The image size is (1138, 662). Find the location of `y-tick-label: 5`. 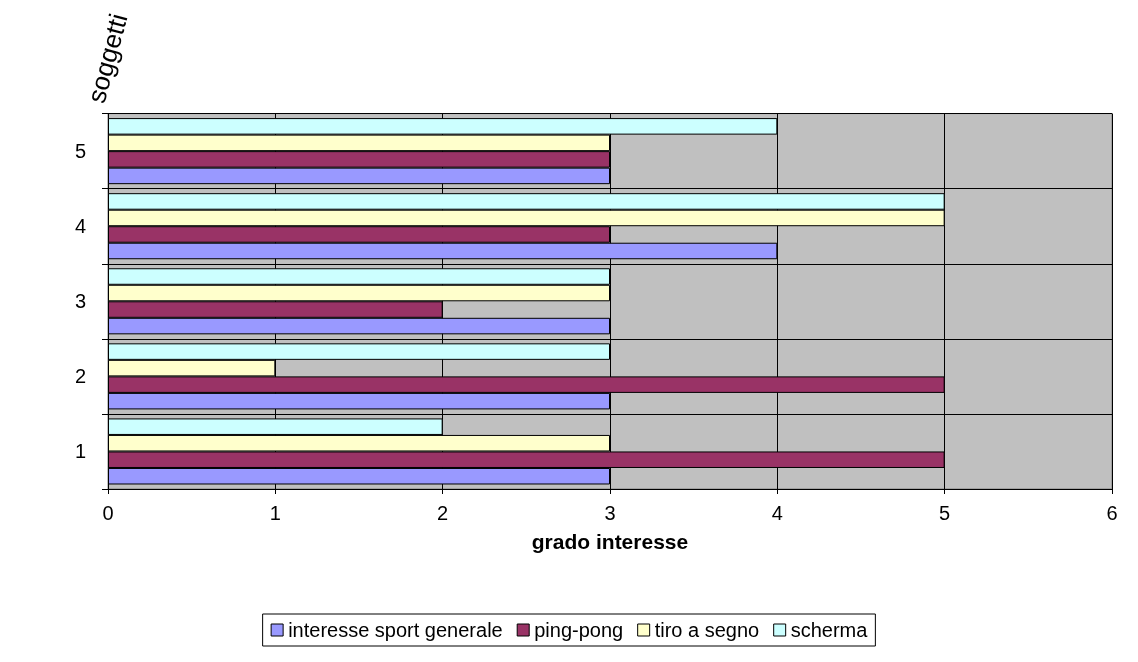

y-tick-label: 5 is located at coordinates (80, 151).